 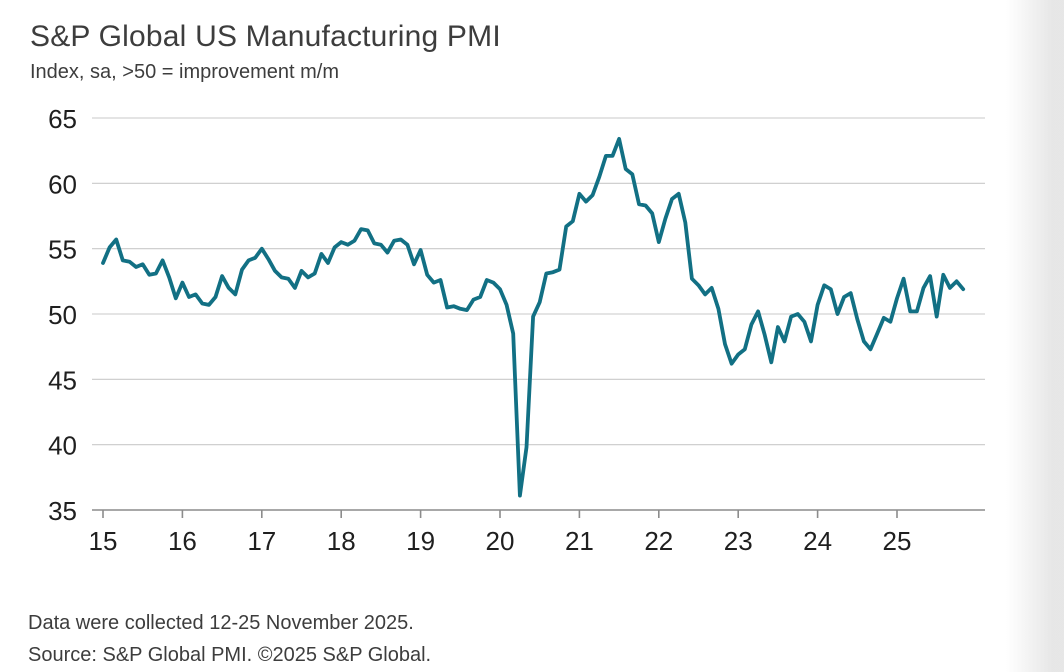 What do you see at coordinates (62, 446) in the screenshot?
I see `y-axis-tick-label: 40` at bounding box center [62, 446].